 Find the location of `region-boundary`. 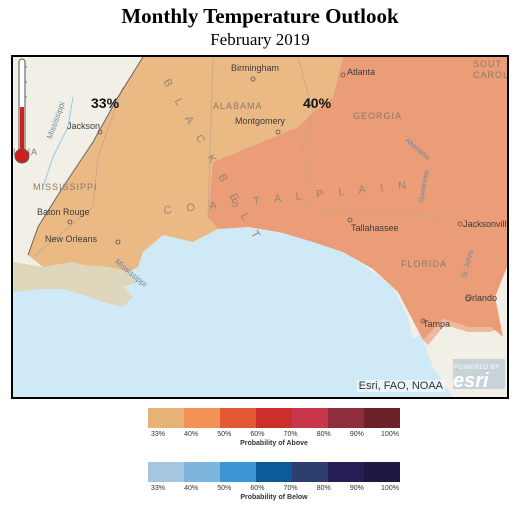

region-boundary is located at coordinates (85, 156).